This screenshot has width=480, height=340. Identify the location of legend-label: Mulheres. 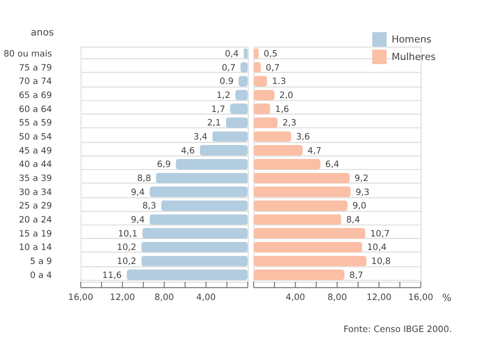
(414, 57).